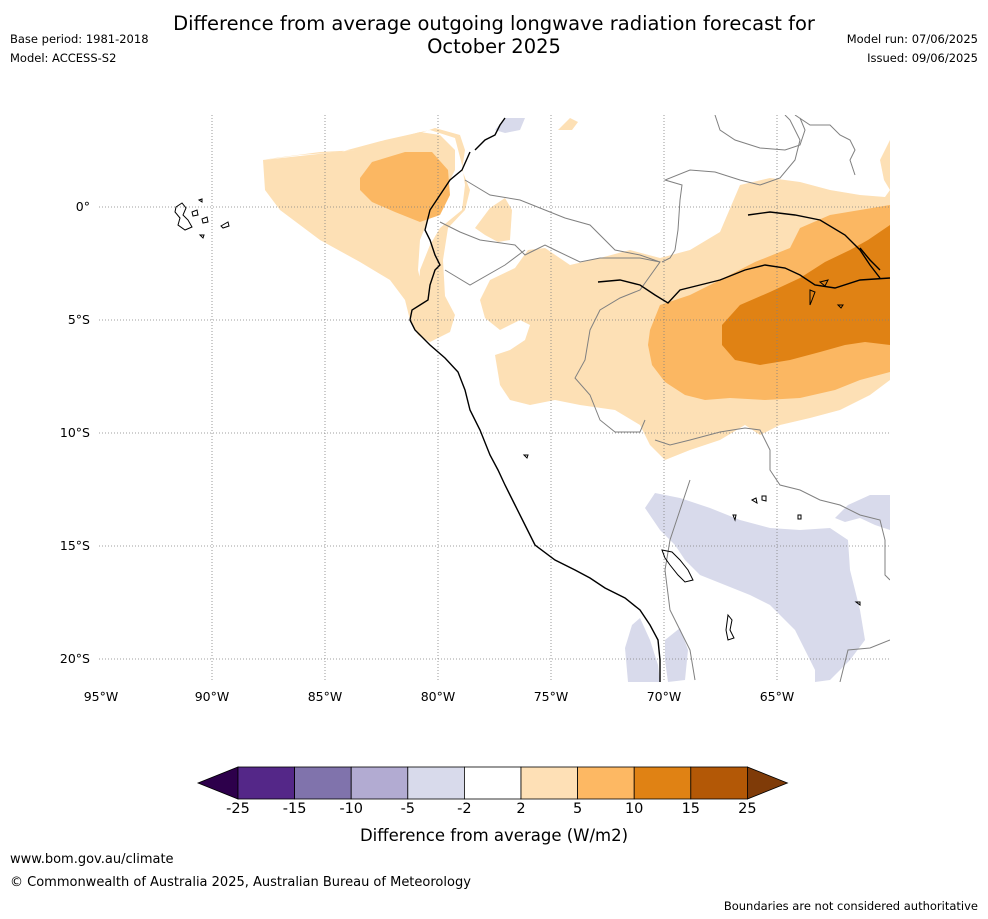 This screenshot has width=988, height=919. Describe the element at coordinates (777, 696) in the screenshot. I see `lon-label-65w: 65°W` at that location.